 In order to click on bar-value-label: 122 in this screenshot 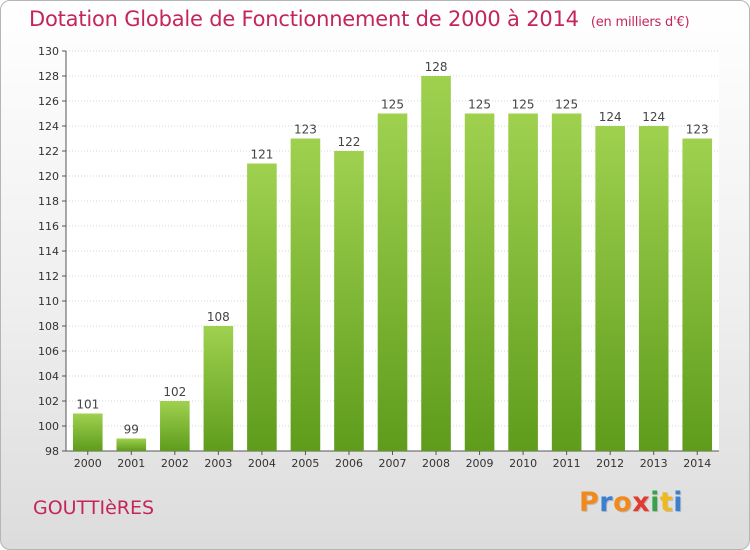, I will do `click(349, 142)`.